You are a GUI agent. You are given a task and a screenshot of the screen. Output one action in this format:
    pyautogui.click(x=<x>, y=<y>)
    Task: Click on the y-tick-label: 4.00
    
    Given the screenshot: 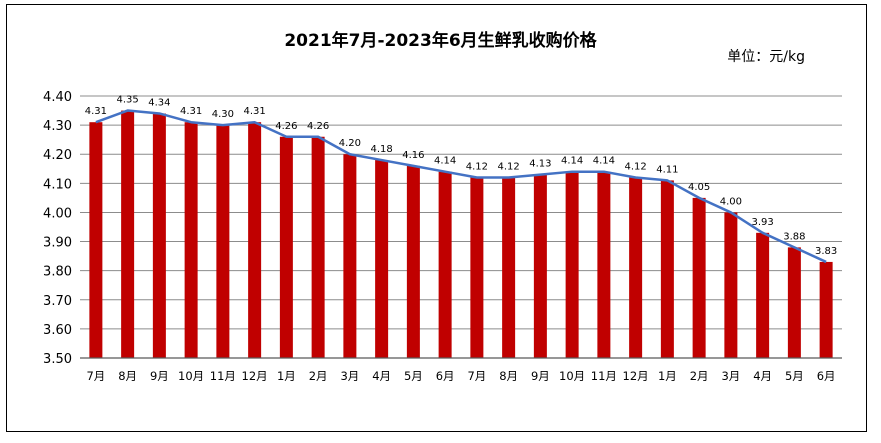 What is the action you would take?
    pyautogui.click(x=57, y=213)
    